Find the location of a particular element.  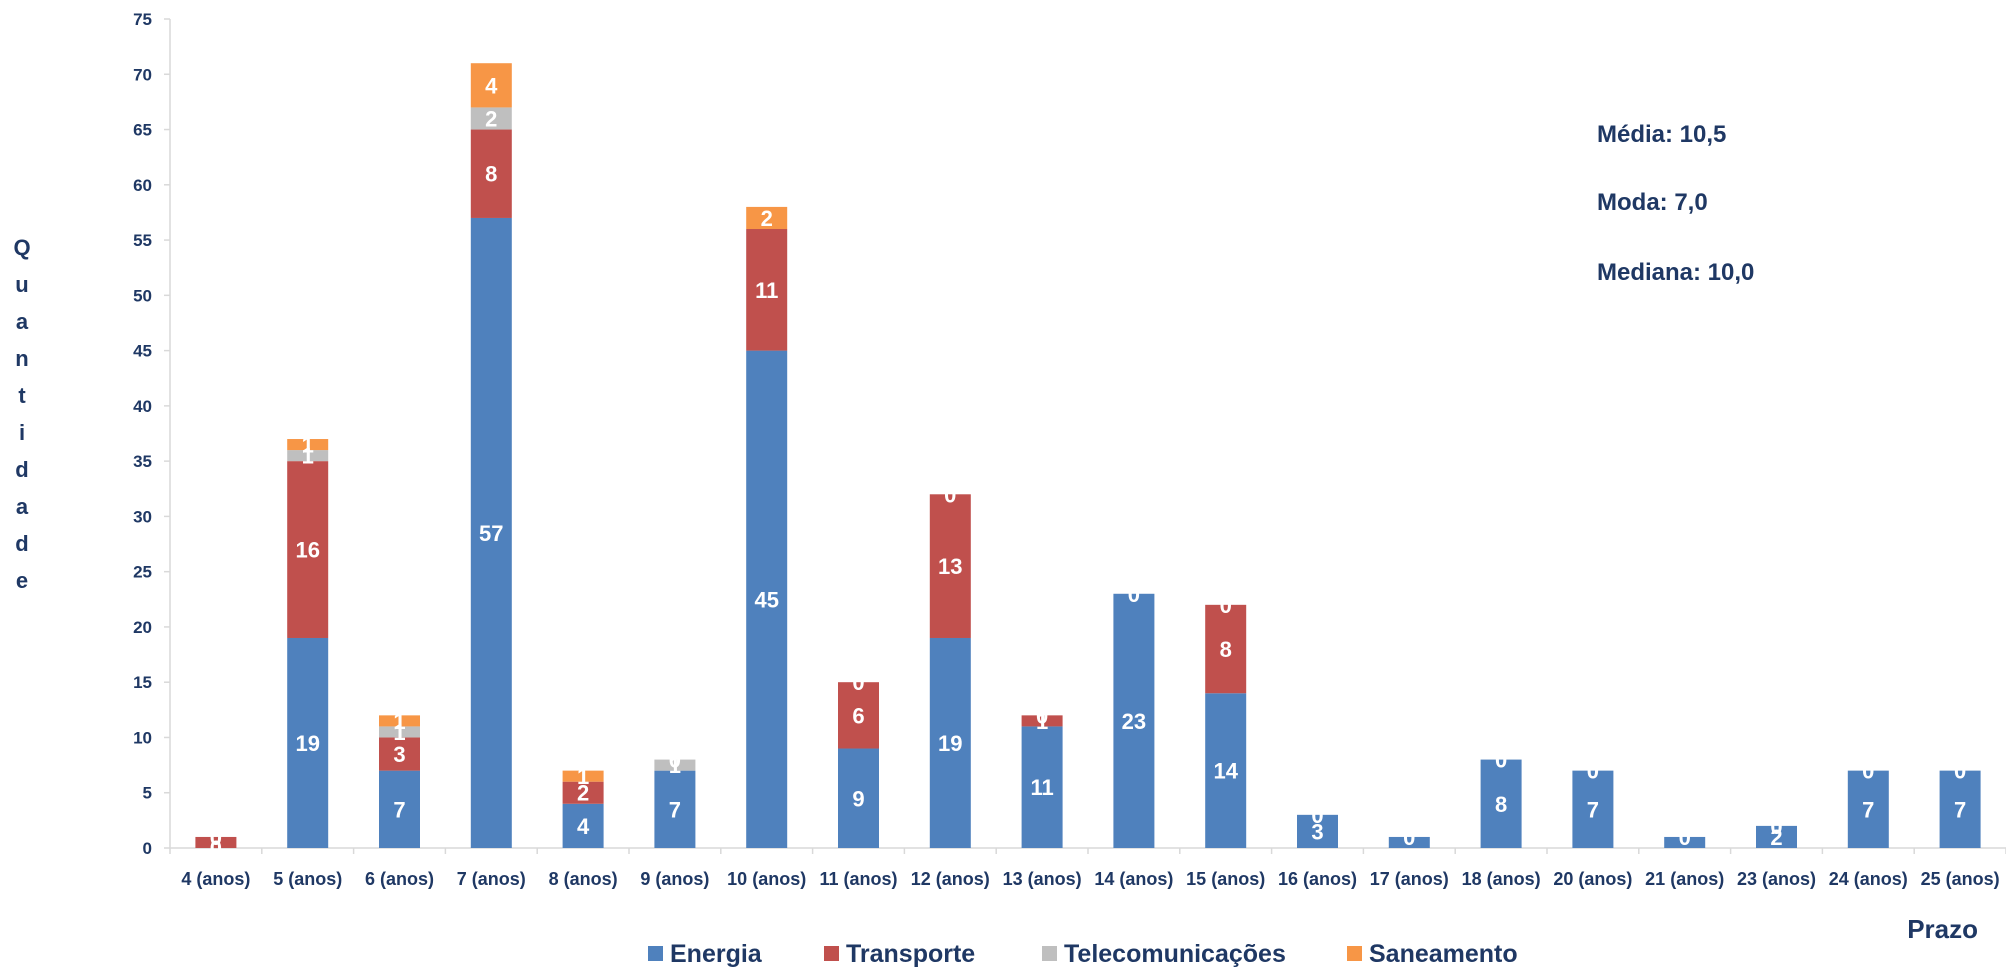

data-label: 11 is located at coordinates (766, 290).